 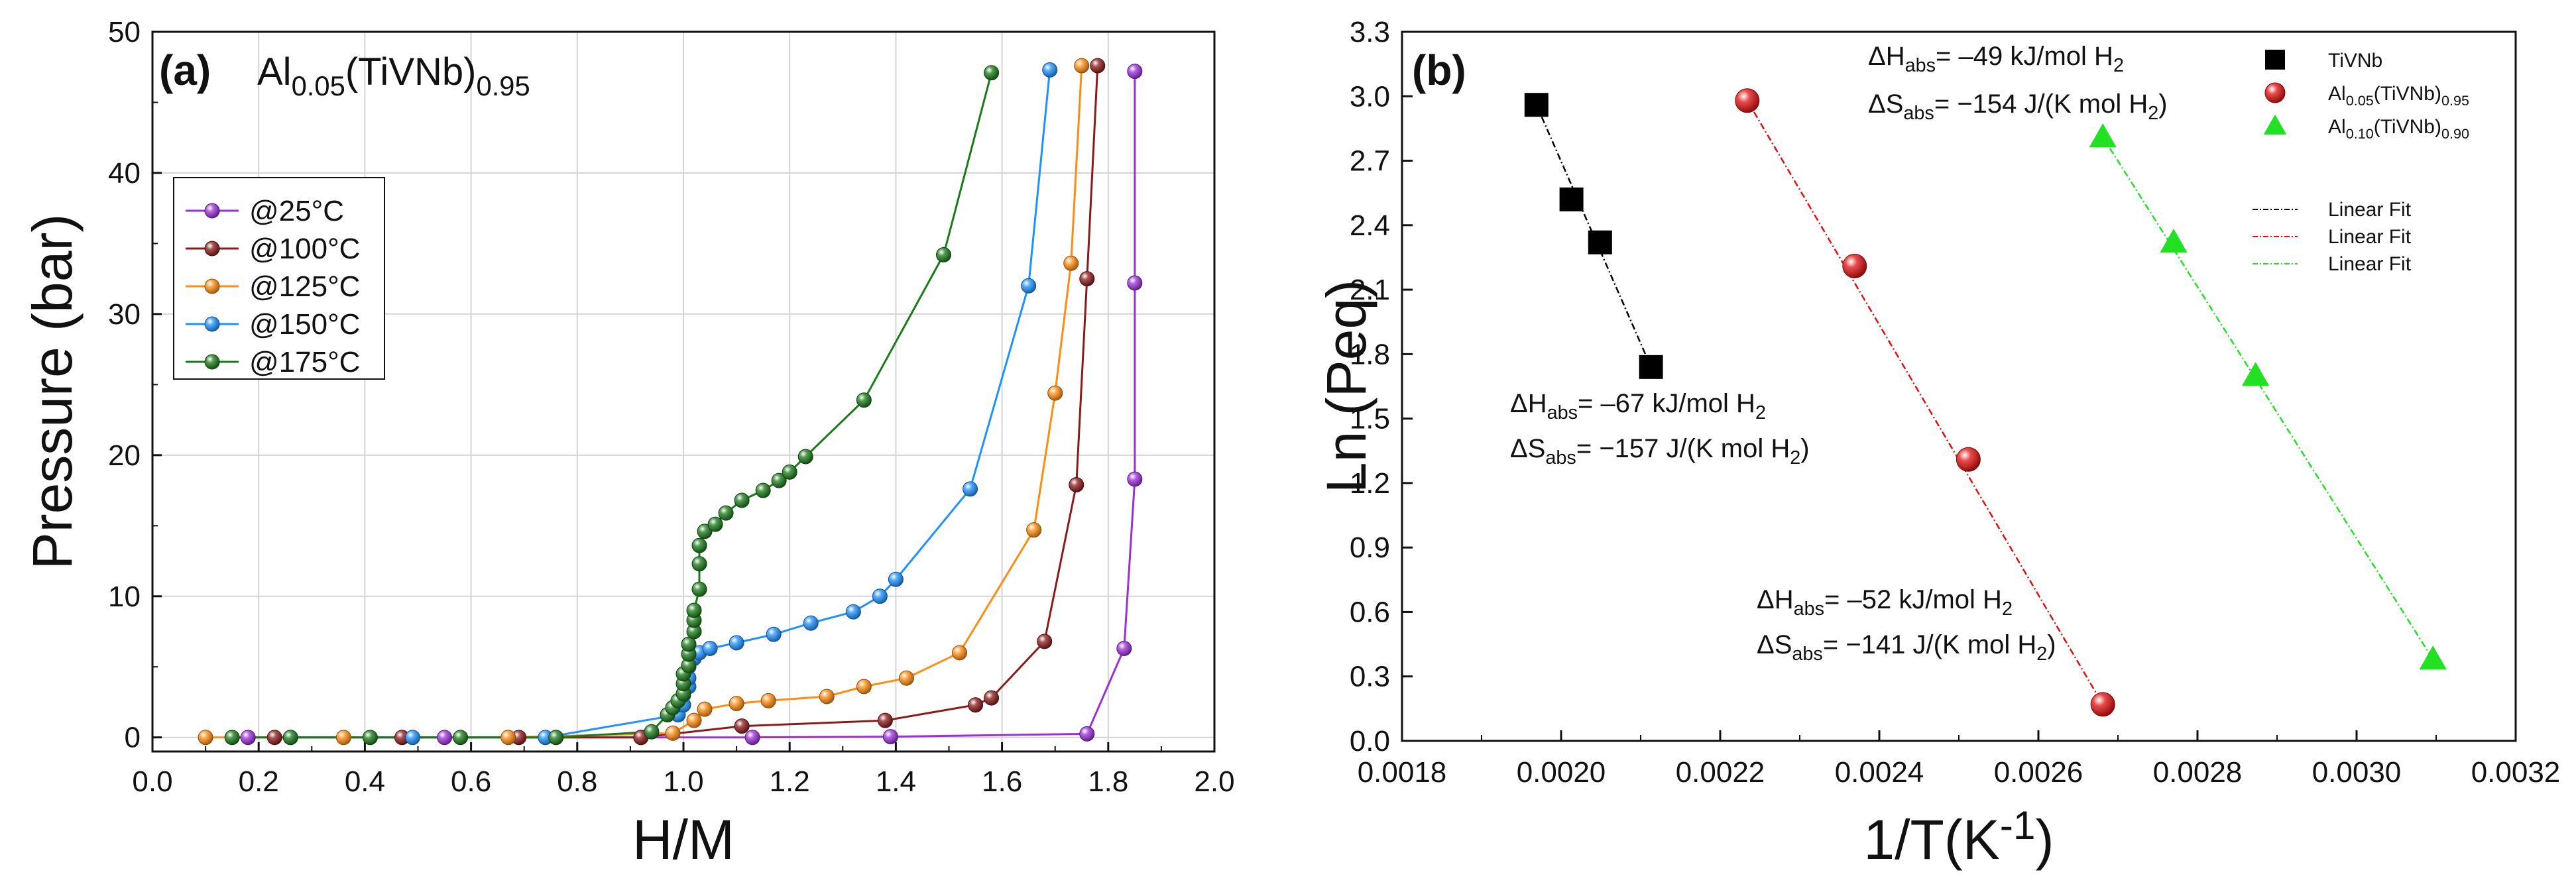 What do you see at coordinates (2360, 100) in the screenshot?
I see `legend-item-al0-05-tivnb-0-95-label-sub: 0.05` at bounding box center [2360, 100].